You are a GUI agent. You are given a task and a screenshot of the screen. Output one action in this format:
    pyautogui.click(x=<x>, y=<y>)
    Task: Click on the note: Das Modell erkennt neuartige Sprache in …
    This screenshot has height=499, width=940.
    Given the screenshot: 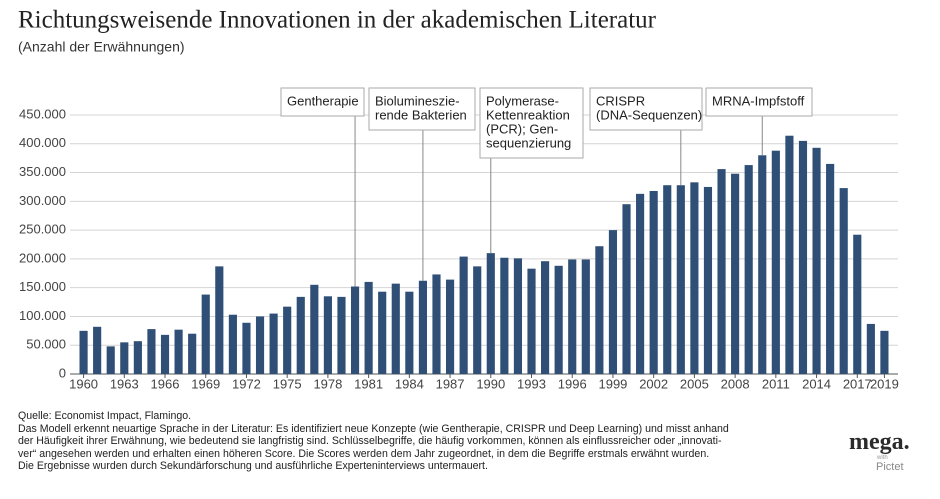 What is the action you would take?
    pyautogui.click(x=373, y=428)
    